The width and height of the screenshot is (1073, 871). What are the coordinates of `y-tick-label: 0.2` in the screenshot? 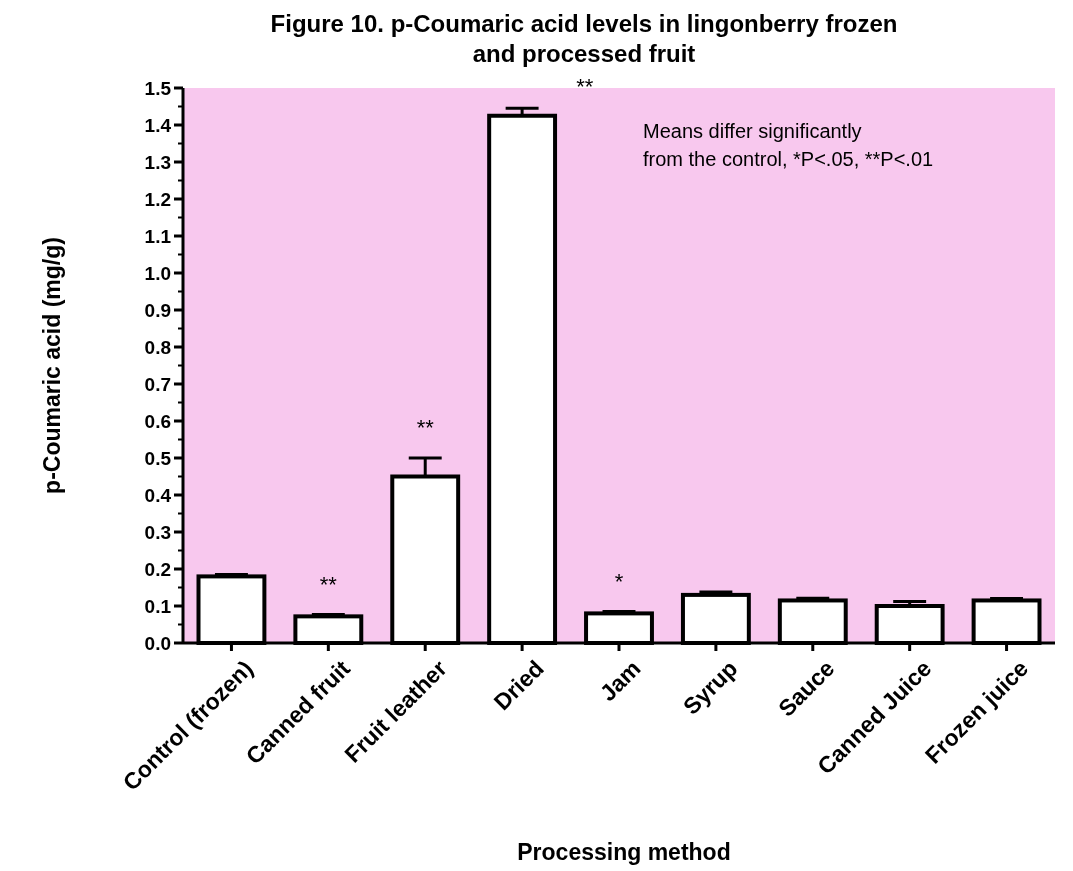 It's located at (157, 569).